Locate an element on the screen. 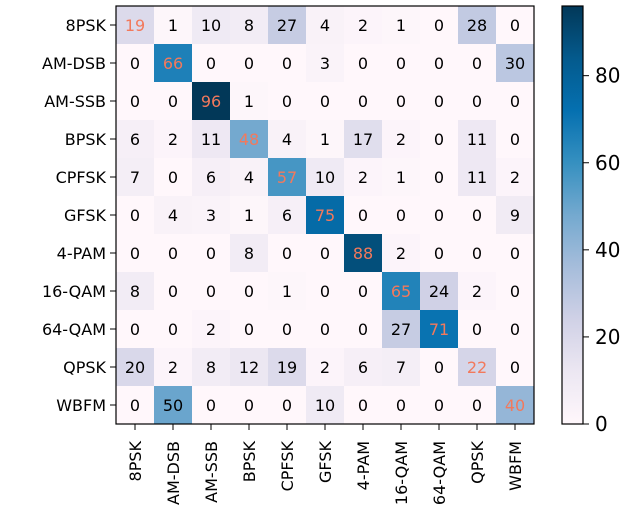 The image size is (635, 531). cell-value-label: 96 is located at coordinates (211, 101).